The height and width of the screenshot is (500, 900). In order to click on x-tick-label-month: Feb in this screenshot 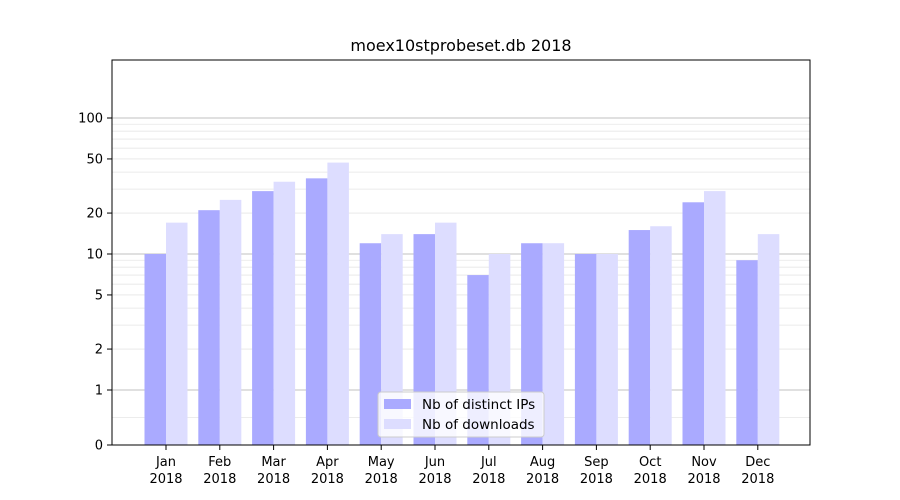, I will do `click(219, 462)`.